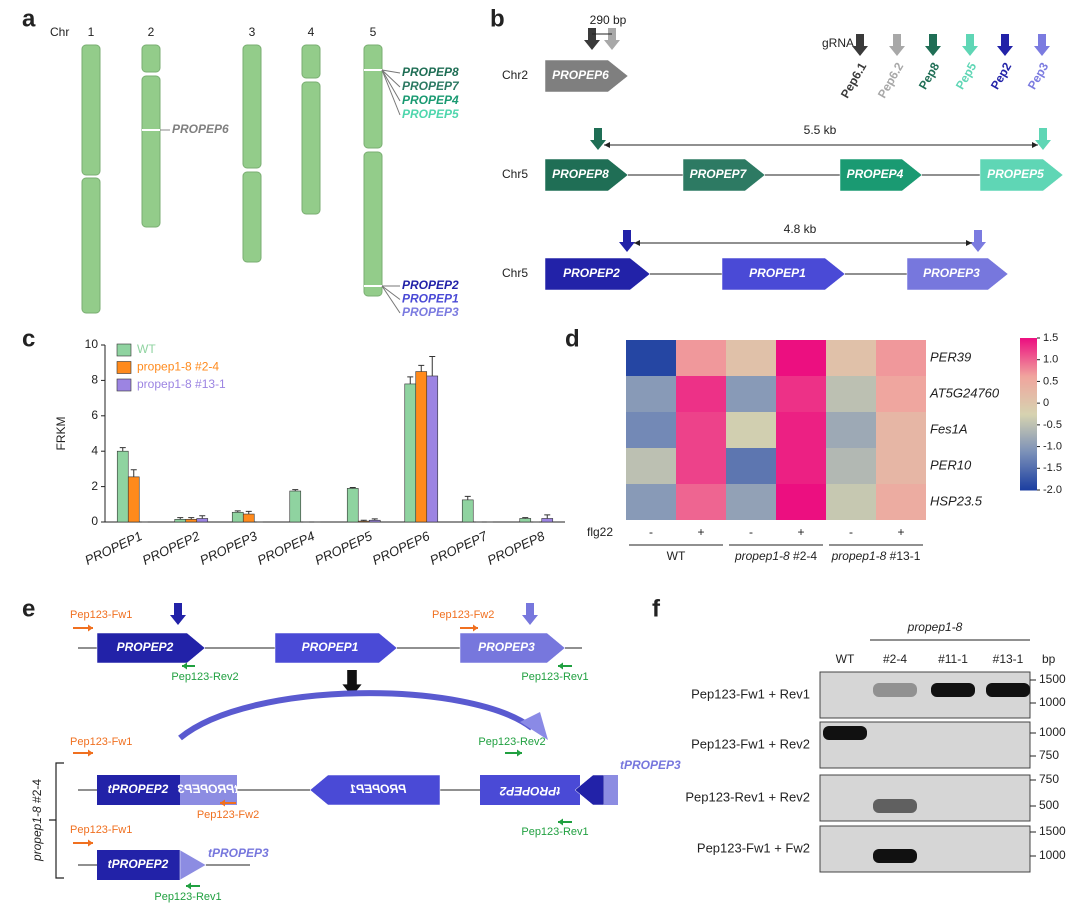  Describe the element at coordinates (286, 548) in the screenshot. I see `x-tick-label: PROPEP4` at that location.